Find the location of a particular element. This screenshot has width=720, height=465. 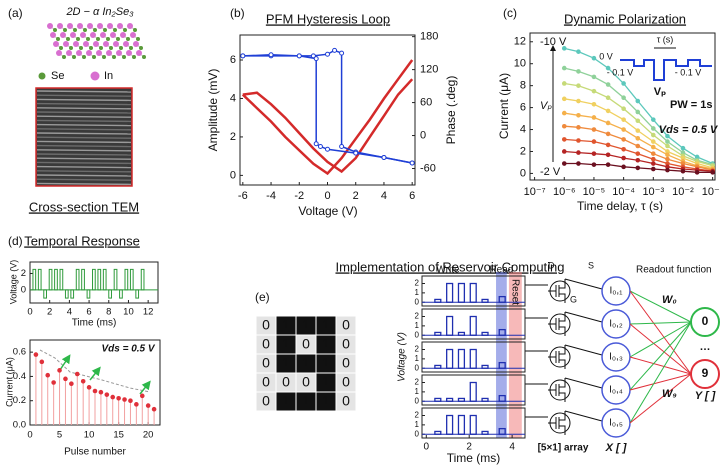

y-axis-label: Voltage (V) is located at coordinates (402, 357).